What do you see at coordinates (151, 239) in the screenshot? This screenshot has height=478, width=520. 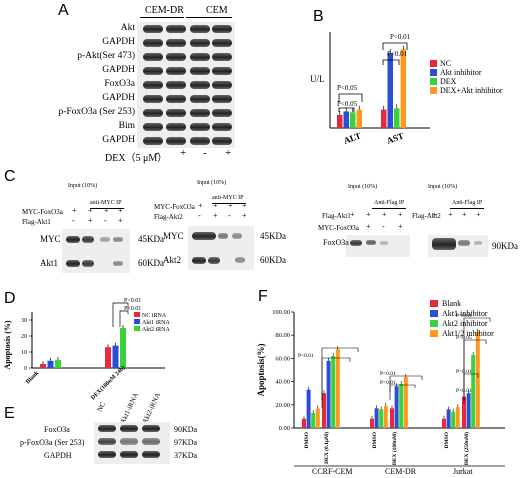 I see `c1-kda-45: 45KDa` at bounding box center [151, 239].